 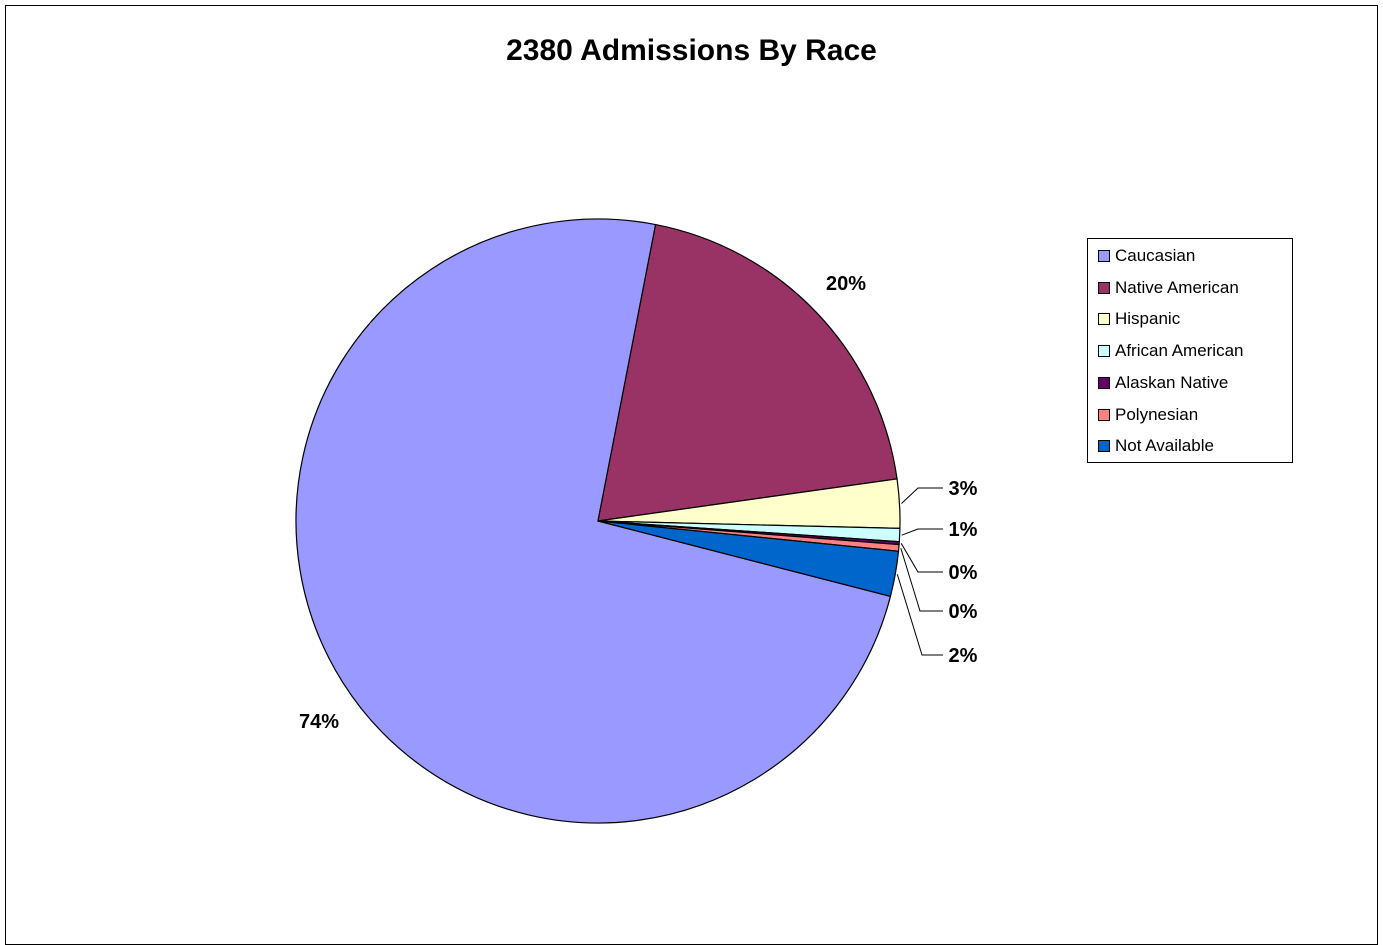 I want to click on chart-title: 2380 Admissions By Race, so click(x=691, y=50).